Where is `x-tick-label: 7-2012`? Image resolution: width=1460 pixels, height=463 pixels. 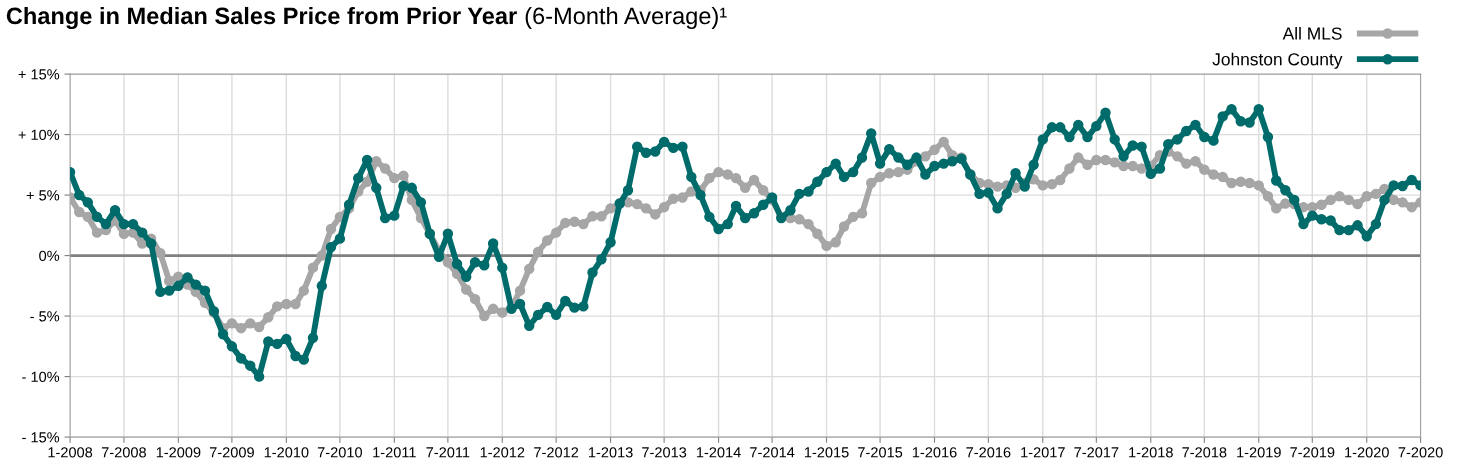 x-tick-label: 7-2012 is located at coordinates (556, 452).